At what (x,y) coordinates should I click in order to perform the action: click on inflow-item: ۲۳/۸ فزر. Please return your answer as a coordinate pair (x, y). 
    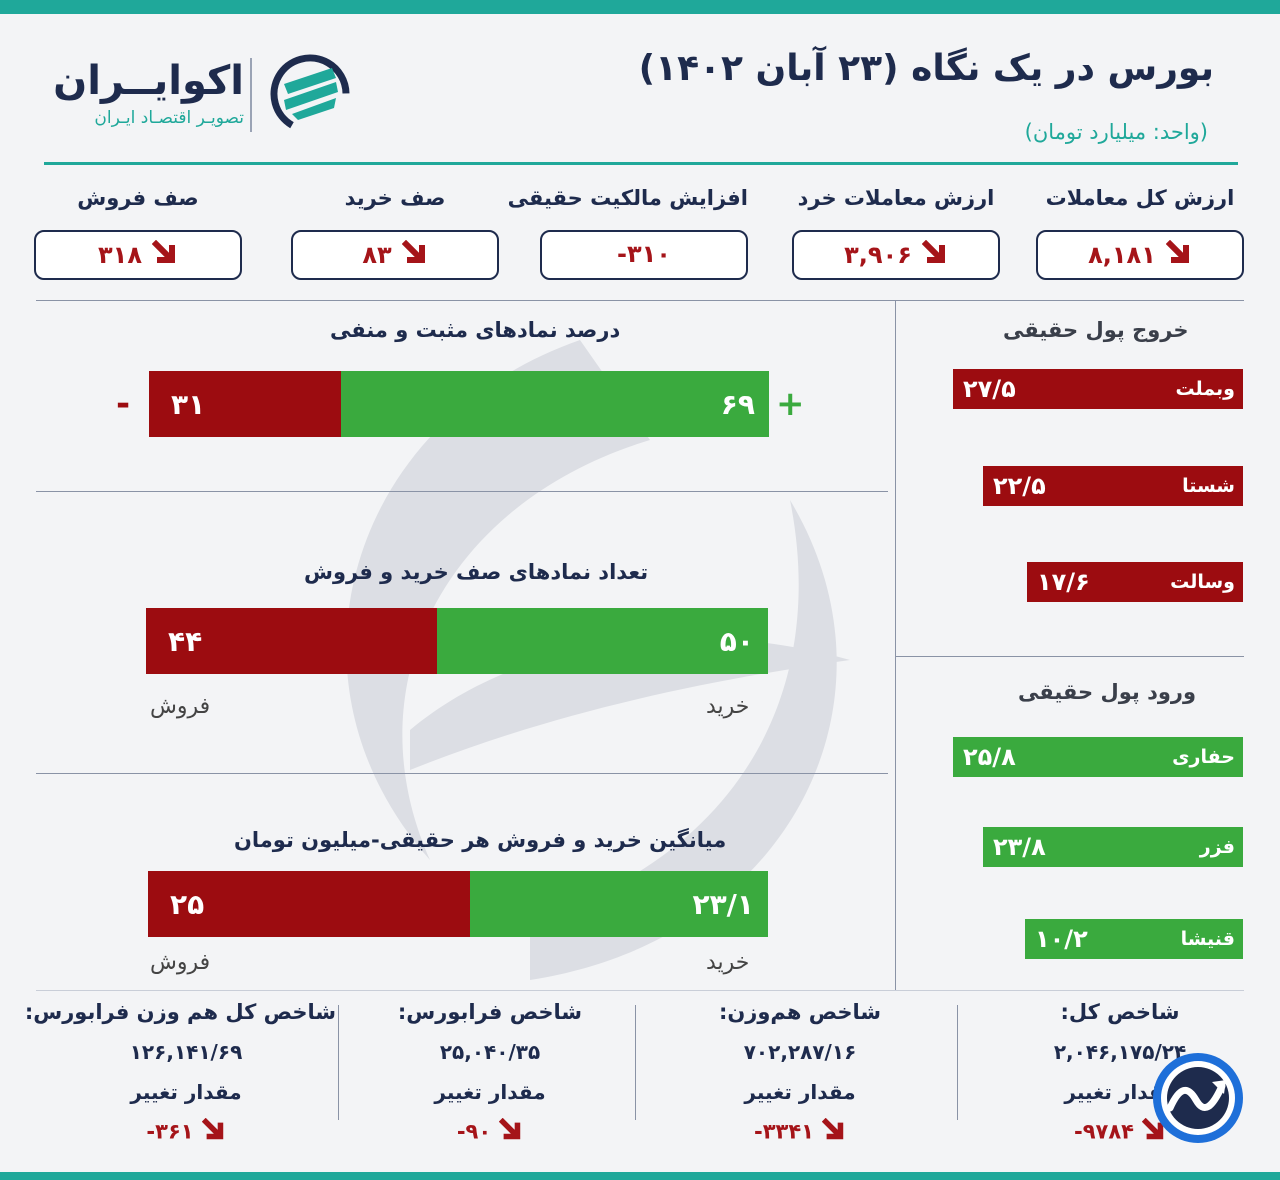
    Looking at the image, I should click on (1113, 847).